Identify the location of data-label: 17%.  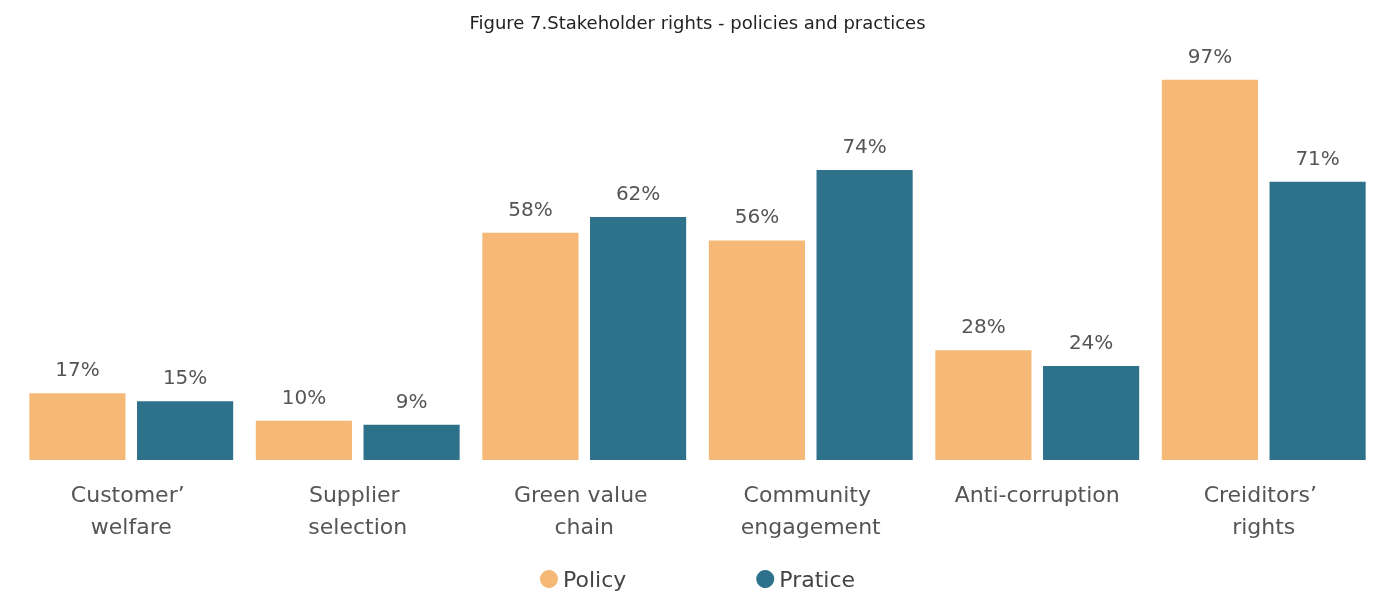
(77, 369).